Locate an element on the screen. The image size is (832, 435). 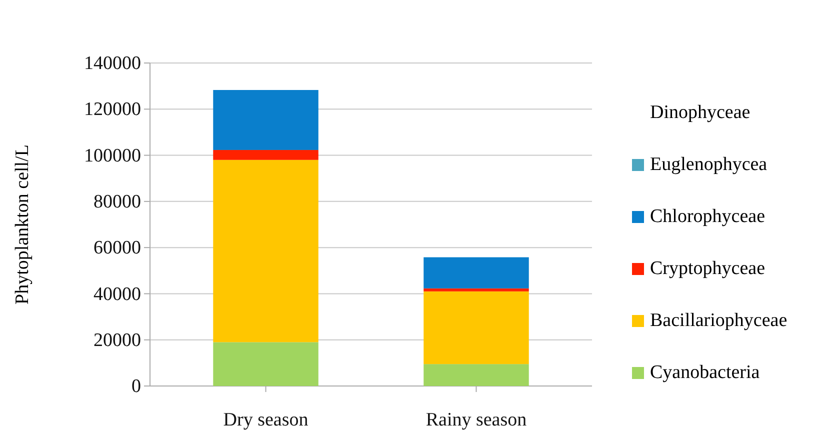
y-tick-label: 0 is located at coordinates (136, 387).